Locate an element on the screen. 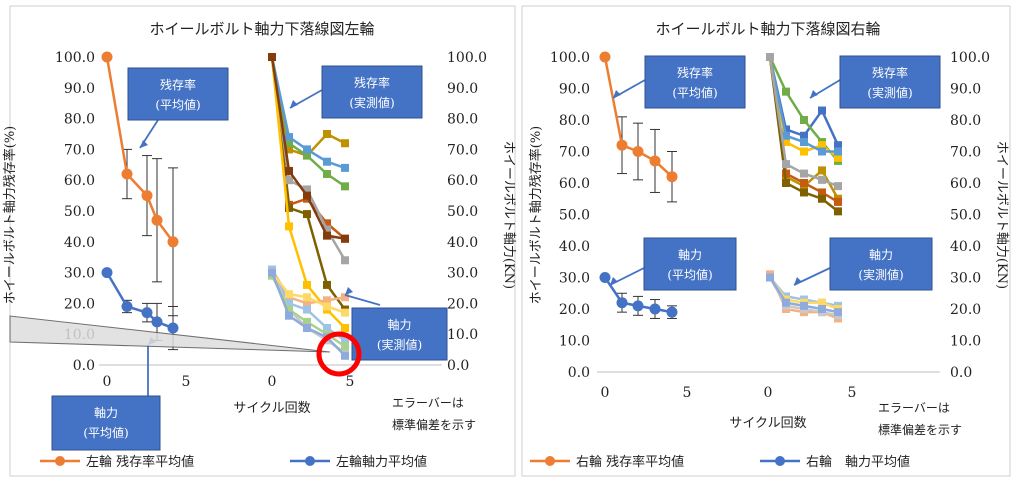 The width and height of the screenshot is (1013, 483). legend-label: 右輪 残存率平均値 is located at coordinates (630, 462).